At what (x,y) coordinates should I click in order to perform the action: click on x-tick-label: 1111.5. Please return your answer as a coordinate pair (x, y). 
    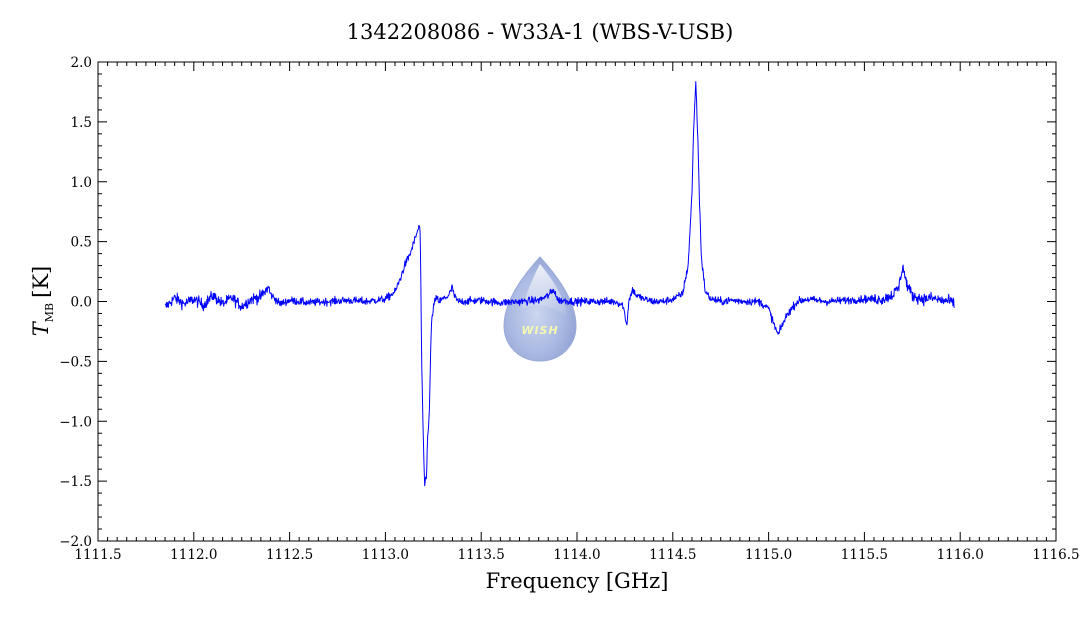
    Looking at the image, I should click on (97, 555).